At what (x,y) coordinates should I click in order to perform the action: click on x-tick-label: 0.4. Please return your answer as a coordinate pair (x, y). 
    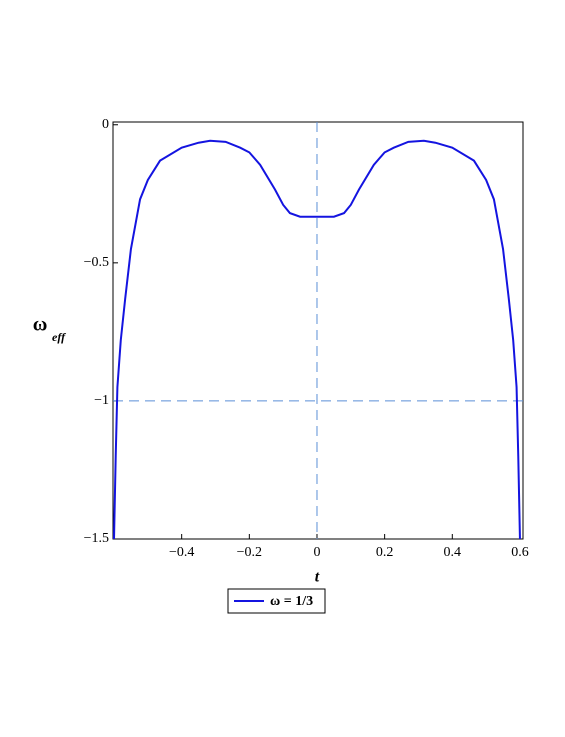
    Looking at the image, I should click on (453, 552).